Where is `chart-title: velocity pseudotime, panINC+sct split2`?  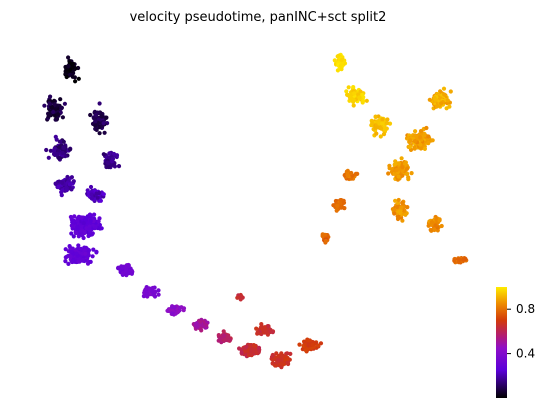
chart-title: velocity pseudotime, panINC+sct split2 is located at coordinates (258, 17).